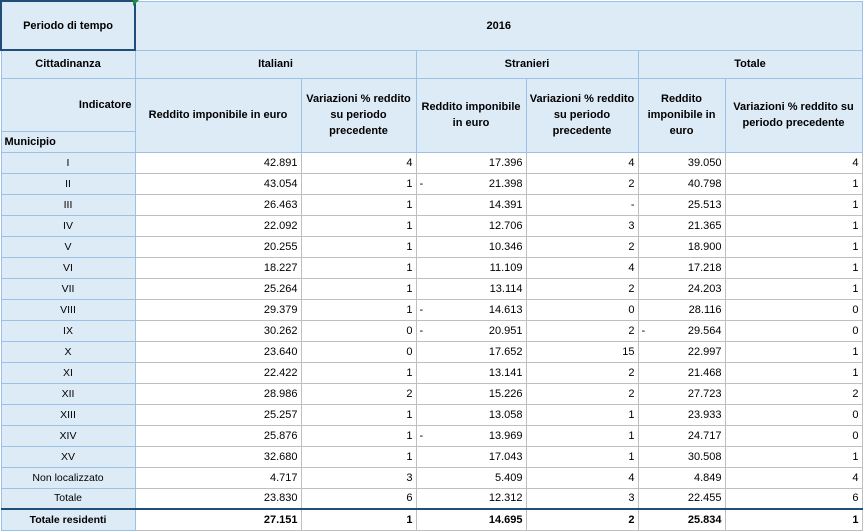  What do you see at coordinates (68, 435) in the screenshot?
I see `row-label: XIV` at bounding box center [68, 435].